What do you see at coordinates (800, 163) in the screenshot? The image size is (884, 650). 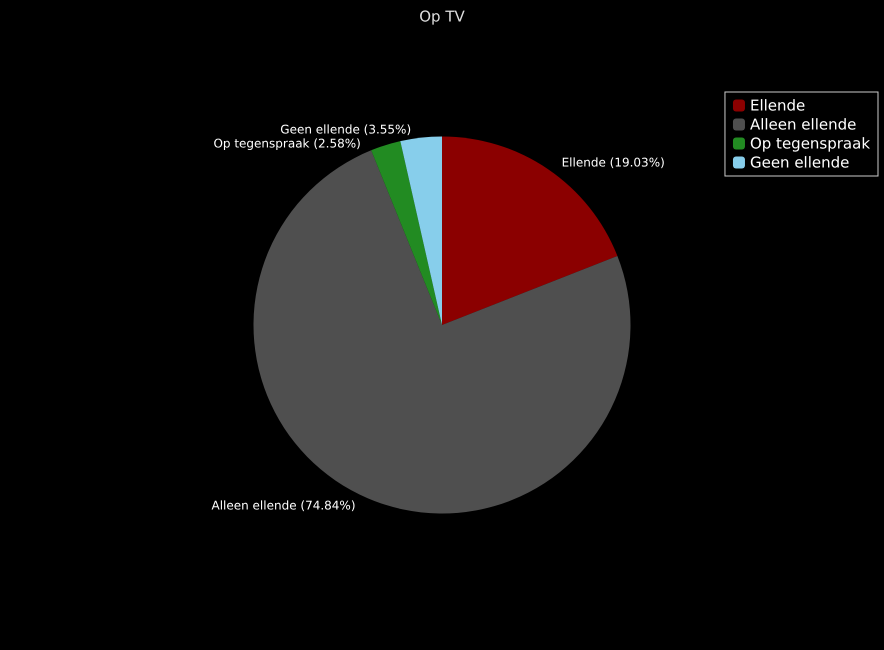 I see `legend-label: Geen ellende` at bounding box center [800, 163].